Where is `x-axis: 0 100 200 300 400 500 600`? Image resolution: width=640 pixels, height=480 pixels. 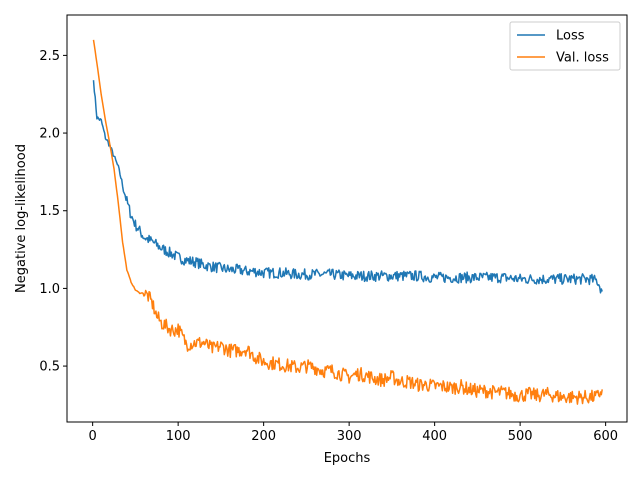
x-axis: 0 100 200 300 400 500 600 is located at coordinates (353, 433).